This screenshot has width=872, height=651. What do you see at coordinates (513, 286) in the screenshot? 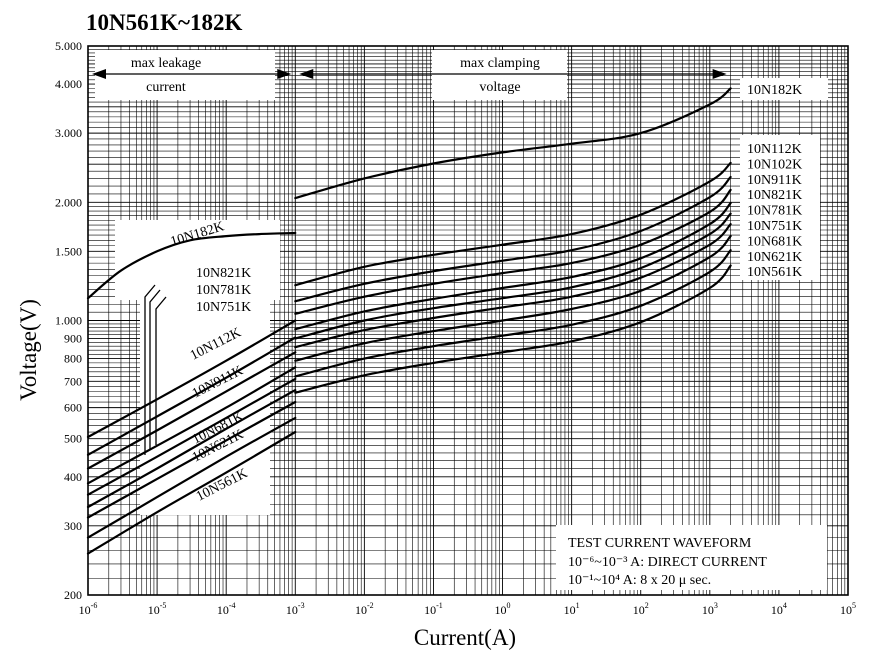
I see `curve-10n751k-clamping` at bounding box center [513, 286].